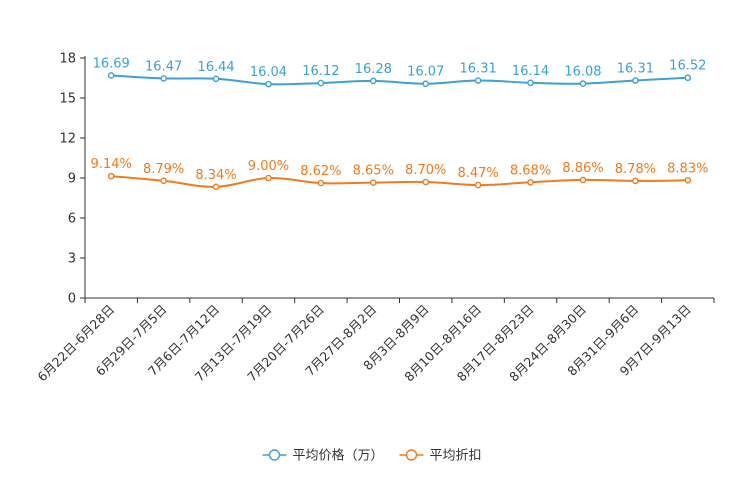 This screenshot has width=744, height=496. What do you see at coordinates (425, 72) in the screenshot?
I see `data-label: 16.07` at bounding box center [425, 72].